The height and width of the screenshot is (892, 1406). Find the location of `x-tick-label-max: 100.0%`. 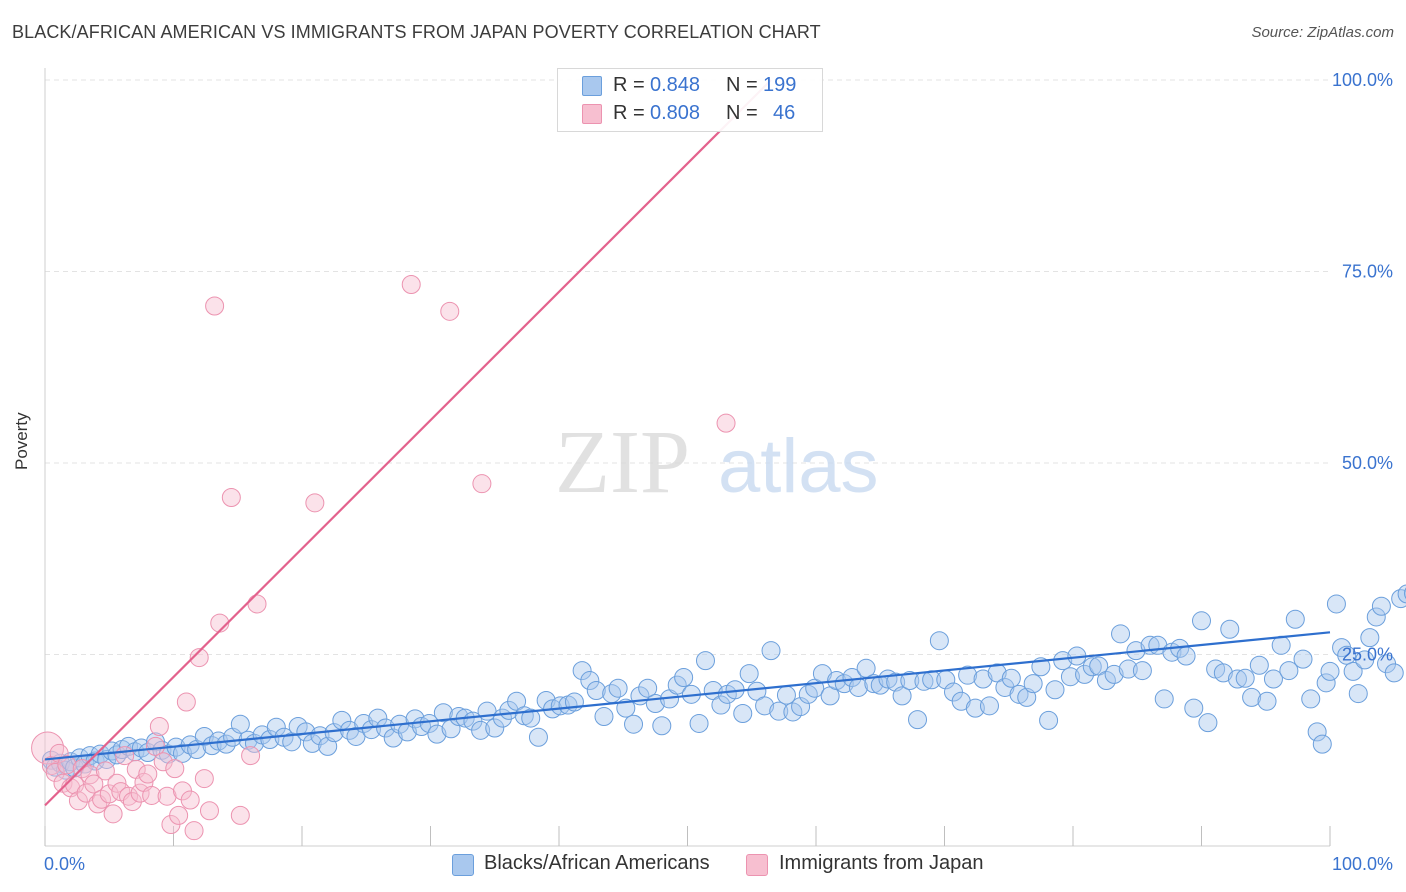

x-tick-label-max: 100.0% is located at coordinates (1362, 864).